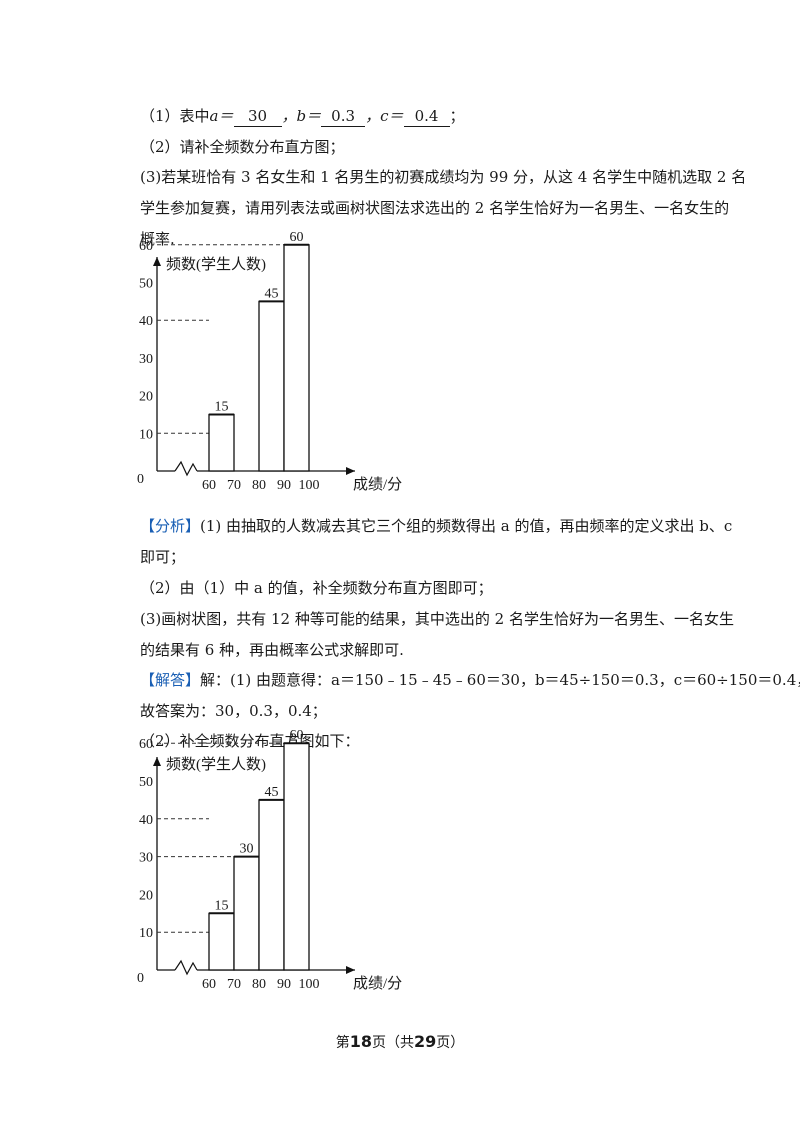  Describe the element at coordinates (302, 116) in the screenshot. I see `question-1: （1）表中a＝ 30 ，b＝ 0.3 ，c＝ 0.4；` at that location.